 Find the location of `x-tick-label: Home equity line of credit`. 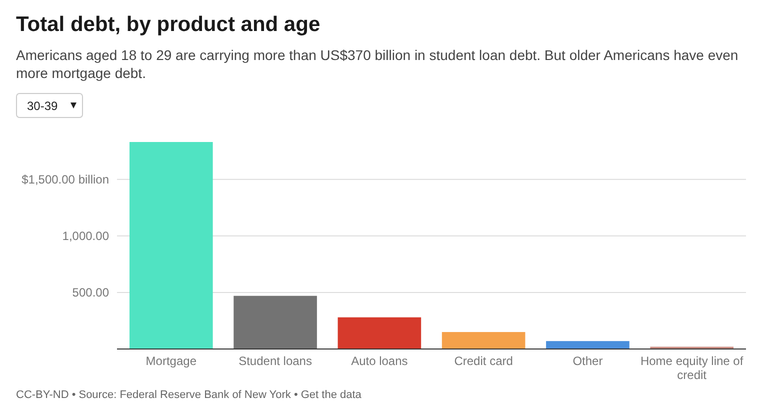

x-tick-label: Home equity line of credit is located at coordinates (692, 368).